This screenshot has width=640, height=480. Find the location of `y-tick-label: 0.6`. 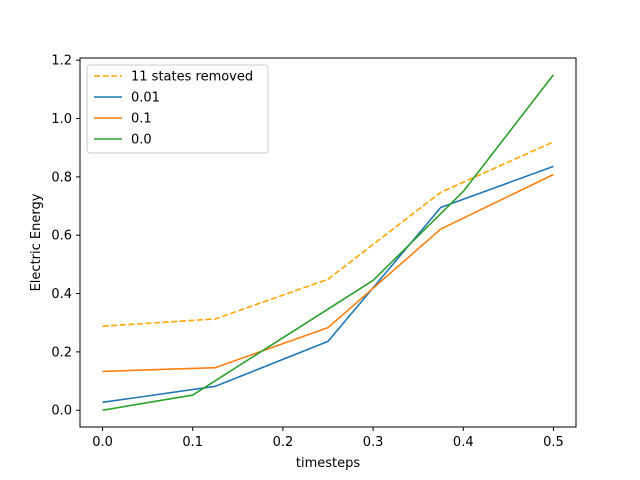

y-tick-label: 0.6 is located at coordinates (61, 236).